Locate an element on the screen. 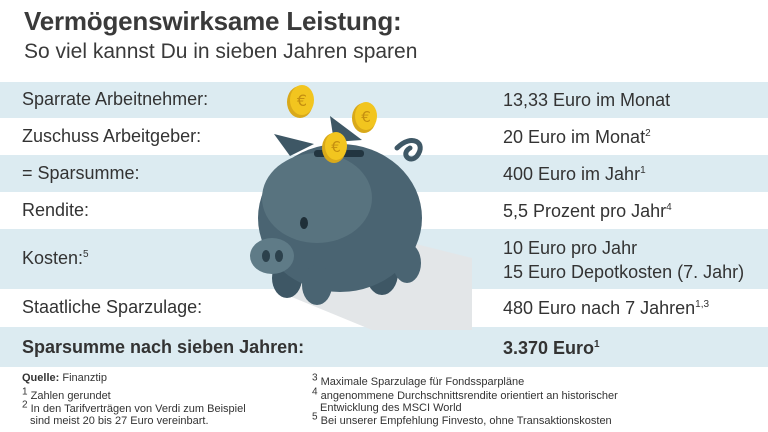  page-title: Vermögenswirksame Leistung: is located at coordinates (213, 21).